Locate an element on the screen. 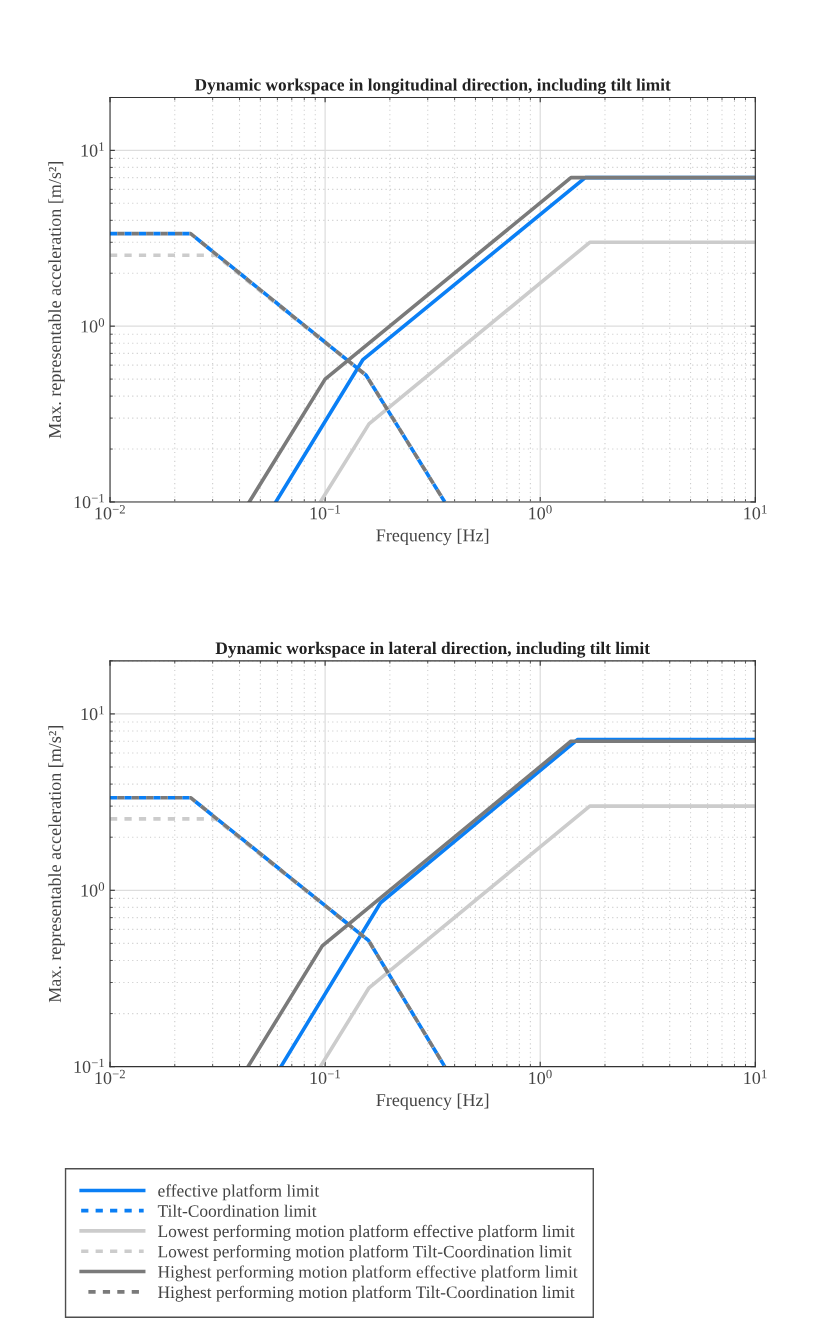 The height and width of the screenshot is (1335, 821). legend-label: Highest performing motion platform effective platform limit is located at coordinates (368, 1273).